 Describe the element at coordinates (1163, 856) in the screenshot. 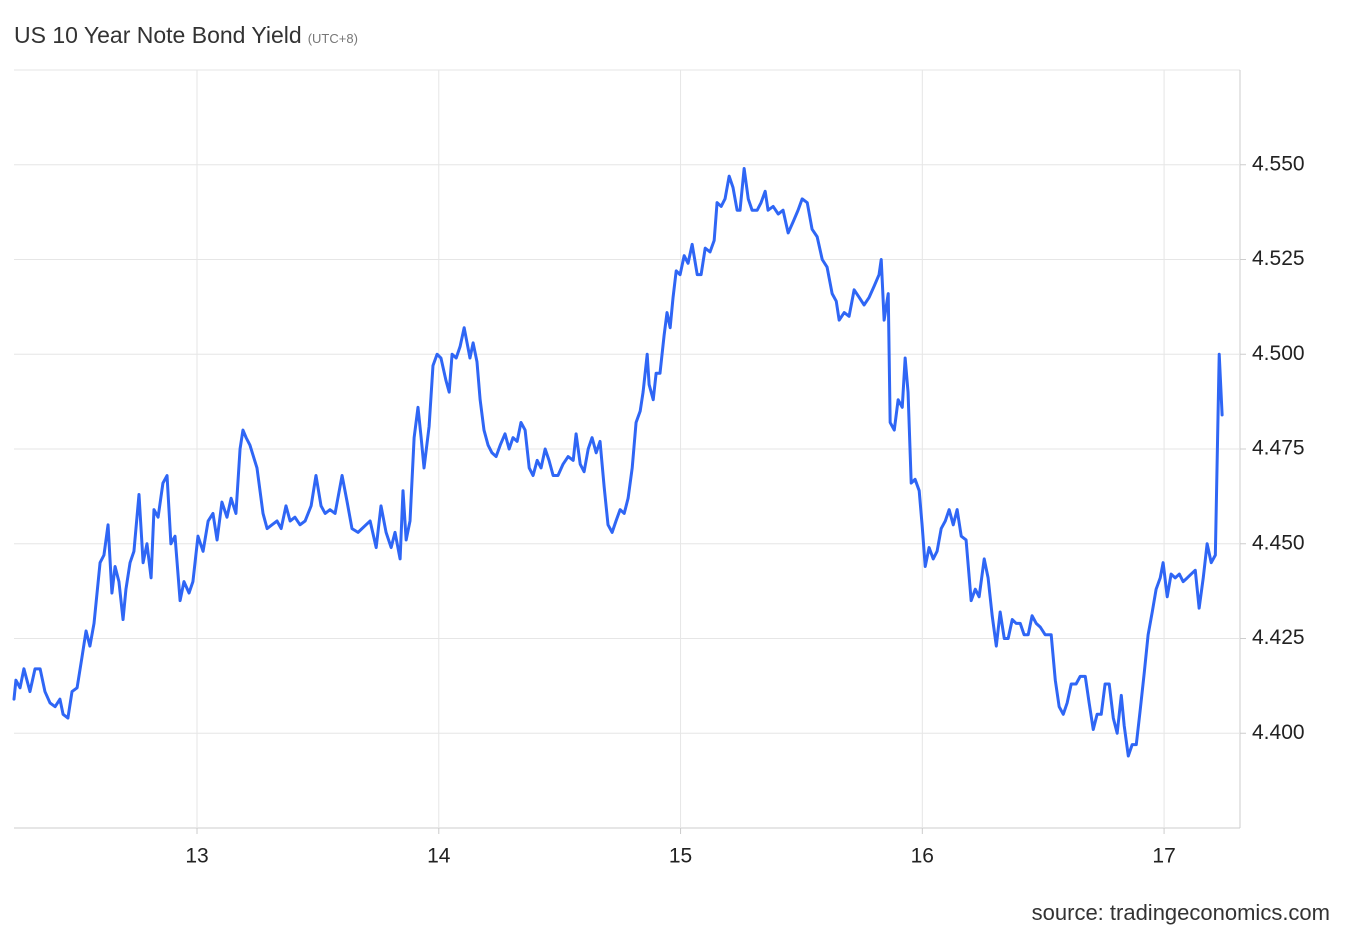

I see `x-tick-label: 17` at that location.